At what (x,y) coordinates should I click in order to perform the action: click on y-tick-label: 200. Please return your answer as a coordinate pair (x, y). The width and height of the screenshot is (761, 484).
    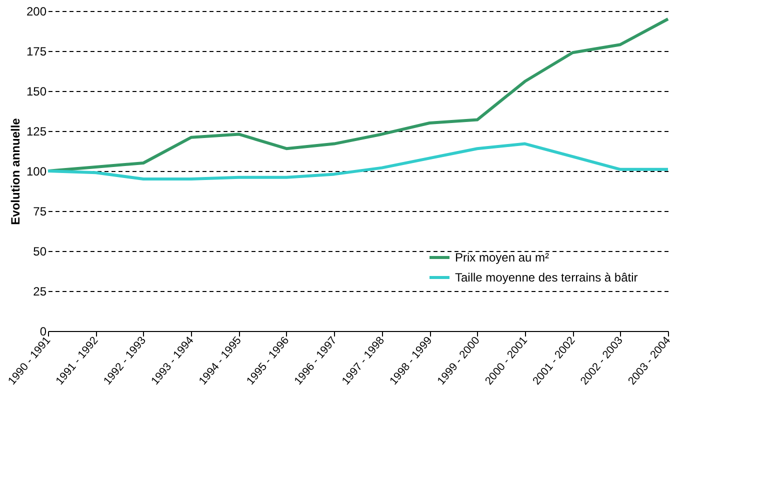
    Looking at the image, I should click on (36, 11).